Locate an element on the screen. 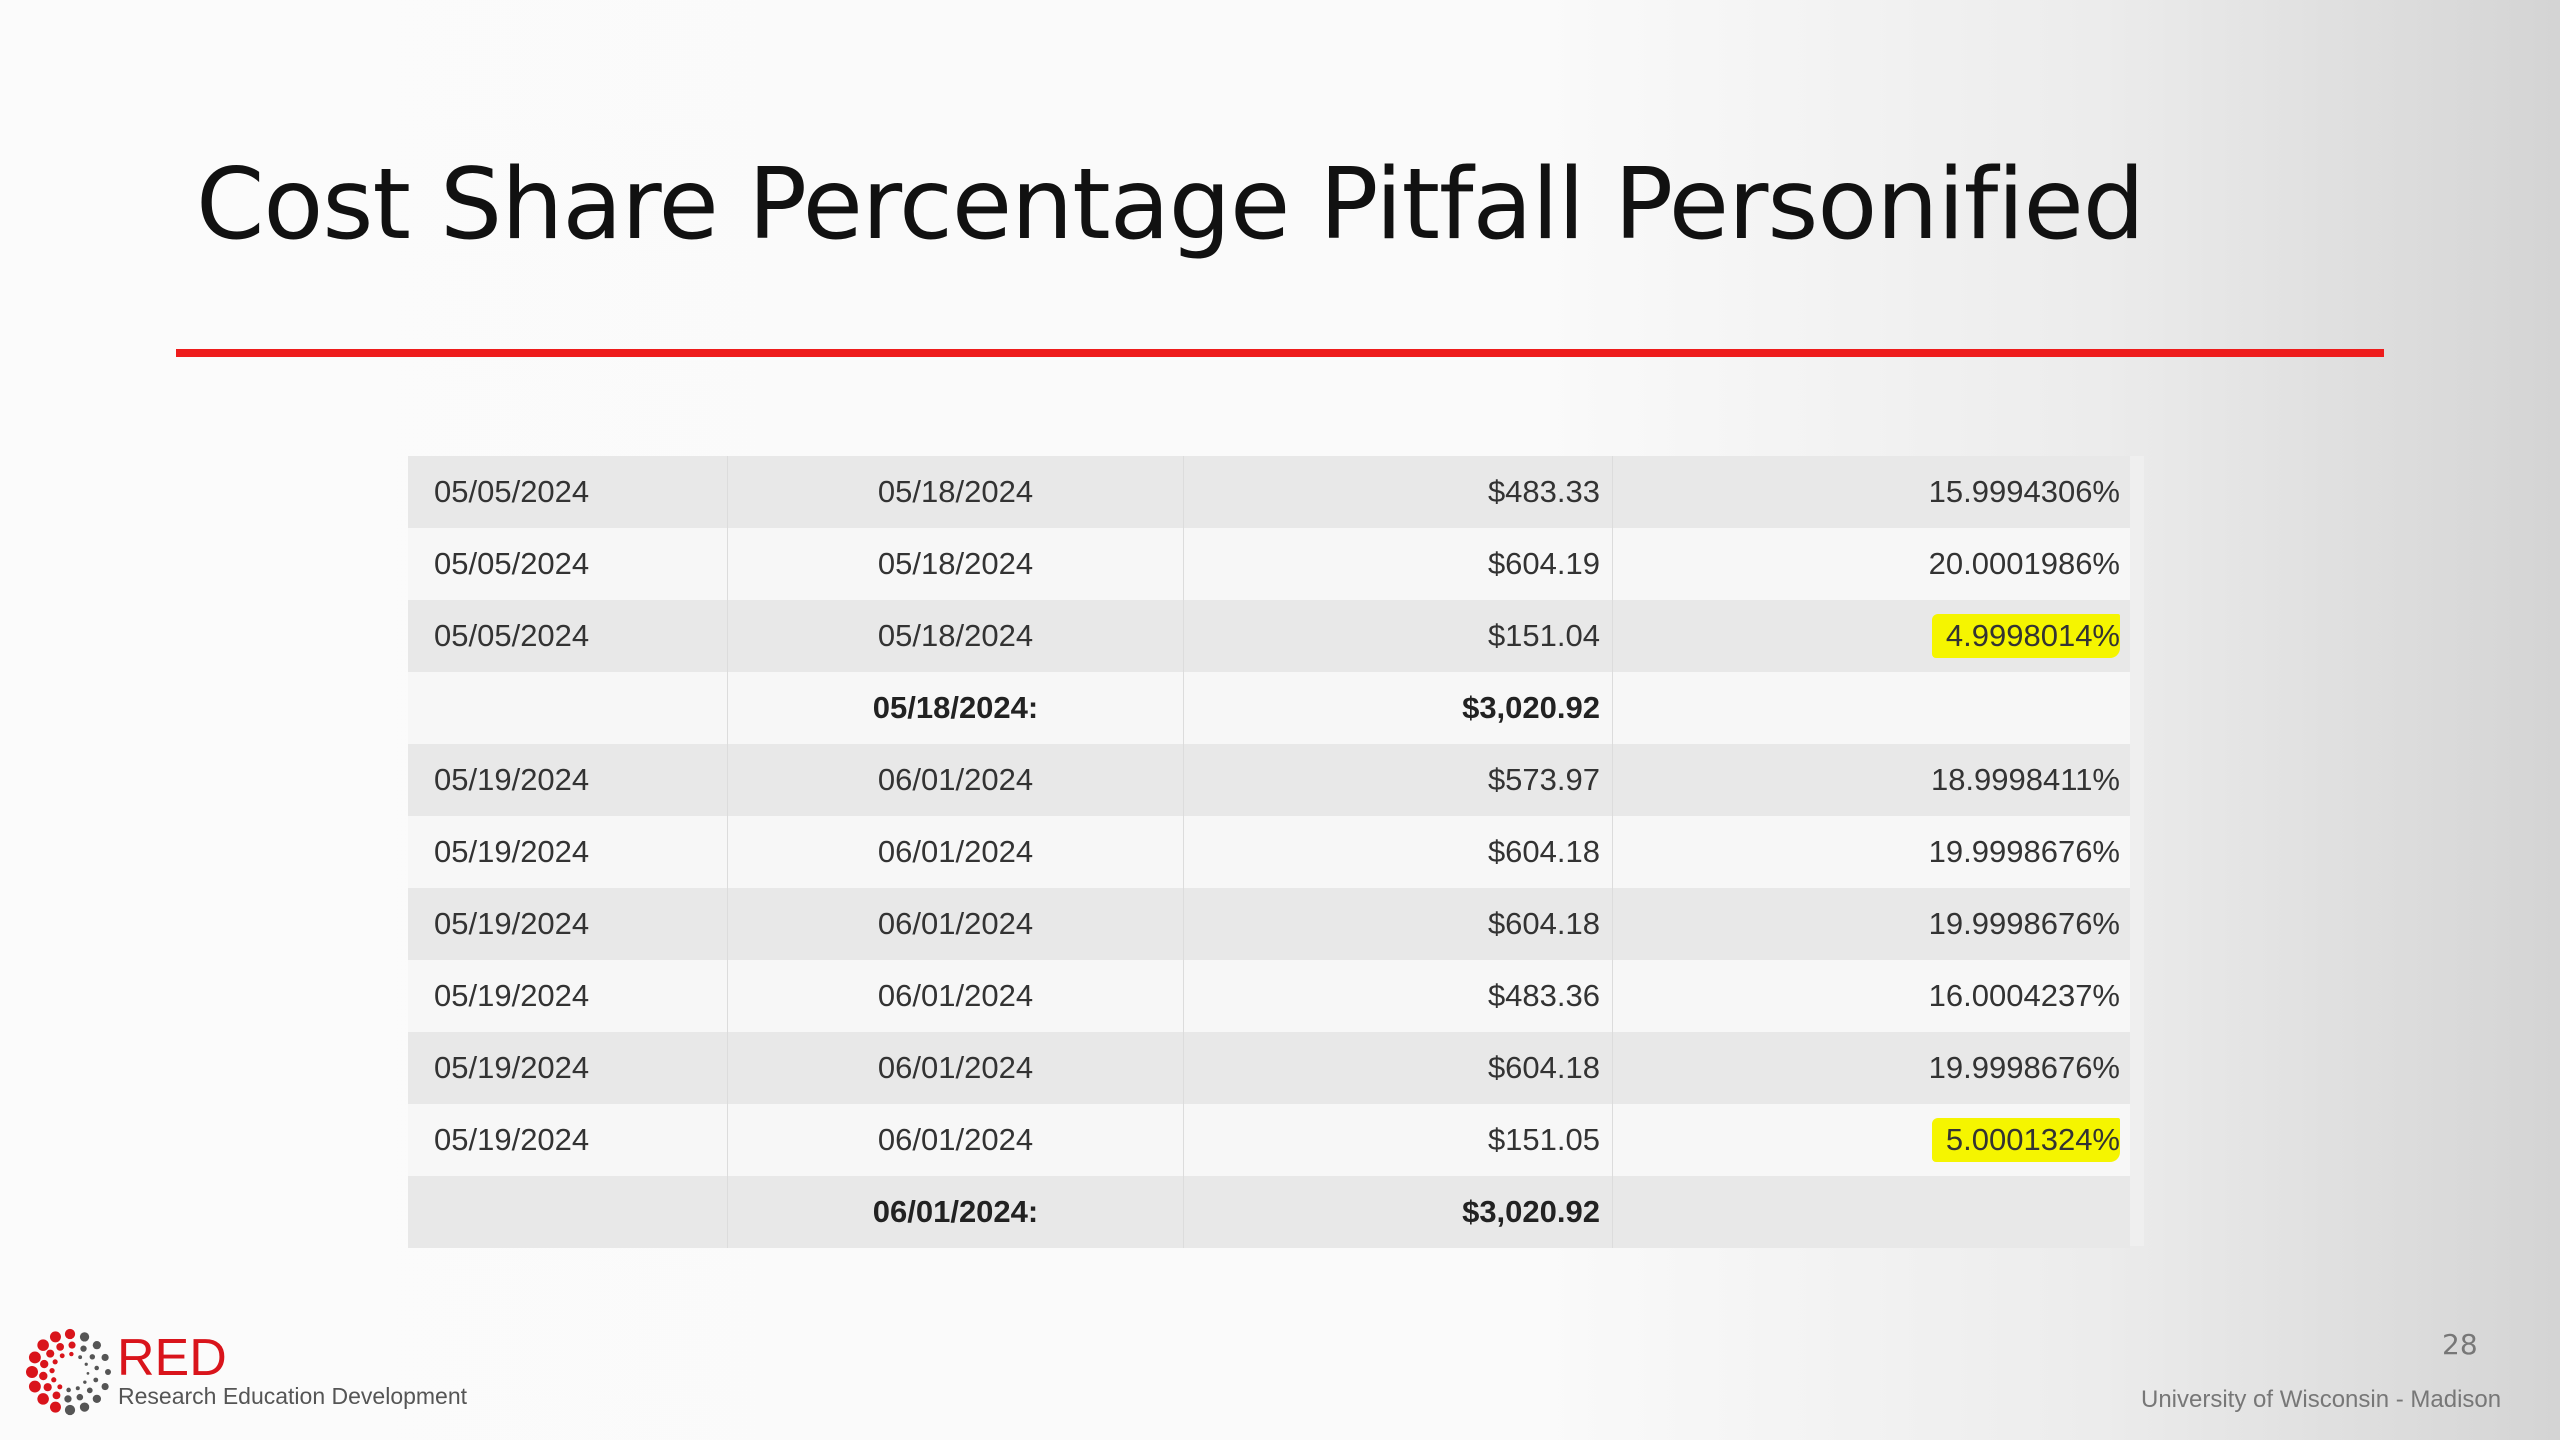 The height and width of the screenshot is (1440, 2560). amount-cell: $3,020.92 is located at coordinates (1398, 708).